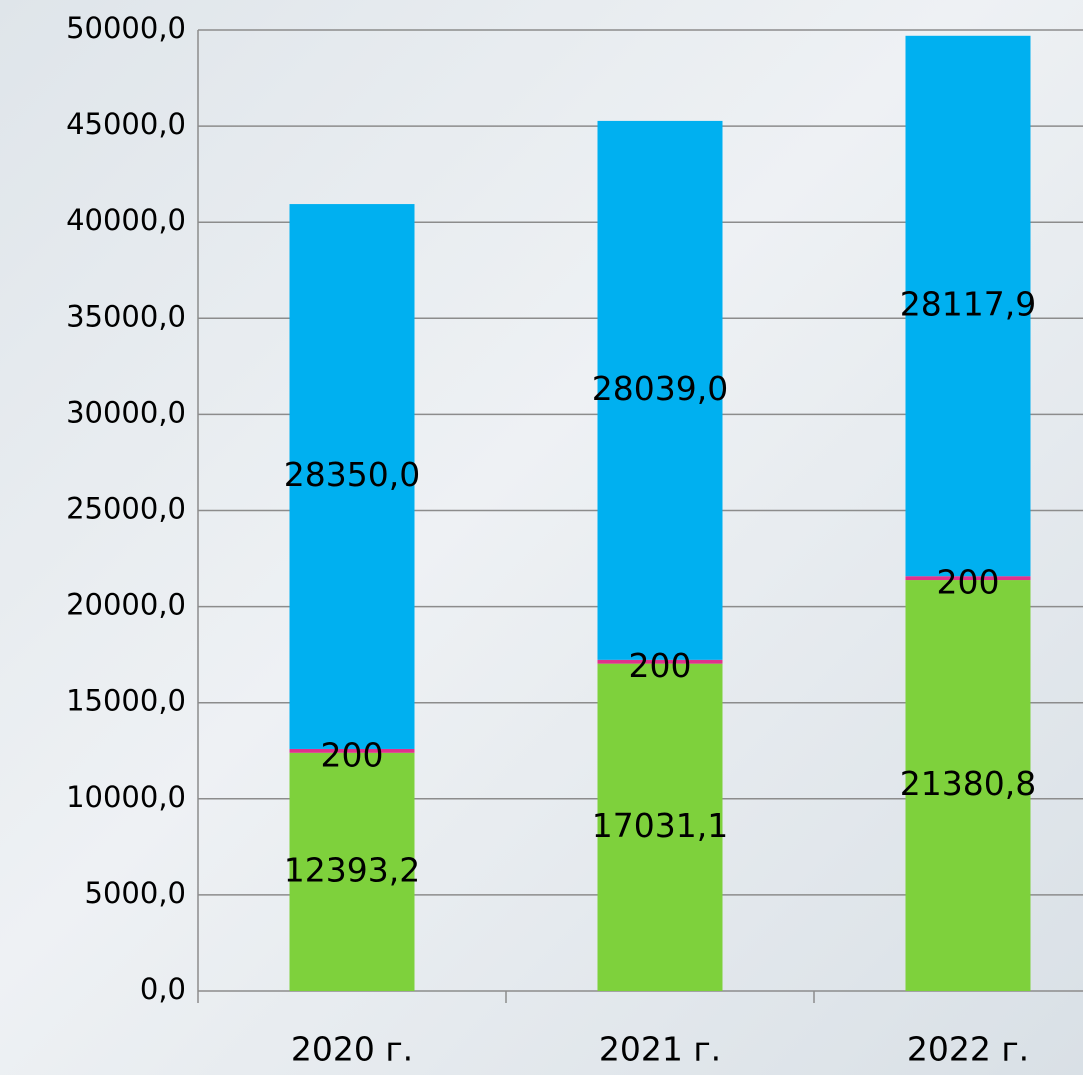 The height and width of the screenshot is (1075, 1083). I want to click on y-tick-label: 50000,0, so click(126, 28).